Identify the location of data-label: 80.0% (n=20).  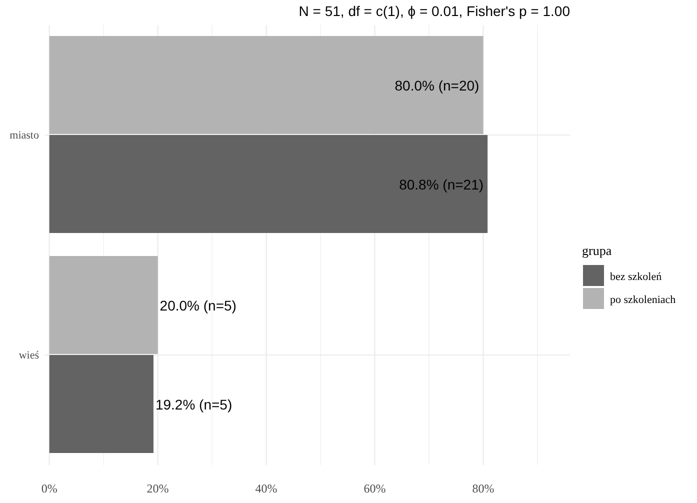
(437, 85).